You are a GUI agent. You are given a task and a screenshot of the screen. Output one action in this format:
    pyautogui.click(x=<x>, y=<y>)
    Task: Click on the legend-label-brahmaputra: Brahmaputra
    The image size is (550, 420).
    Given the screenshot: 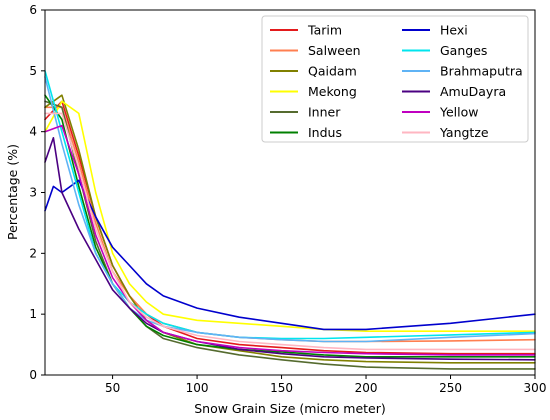 What is the action you would take?
    pyautogui.click(x=481, y=71)
    